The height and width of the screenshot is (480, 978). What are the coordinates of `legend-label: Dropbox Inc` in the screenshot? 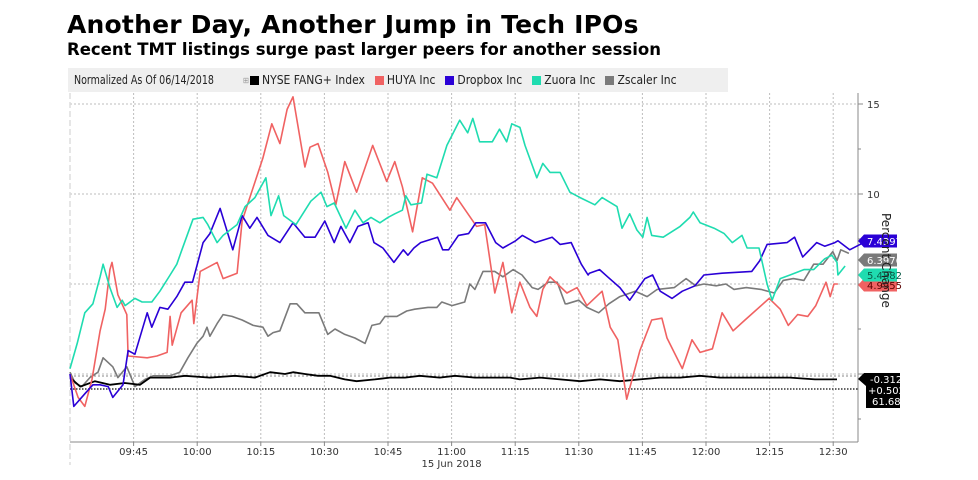 It's located at (490, 80).